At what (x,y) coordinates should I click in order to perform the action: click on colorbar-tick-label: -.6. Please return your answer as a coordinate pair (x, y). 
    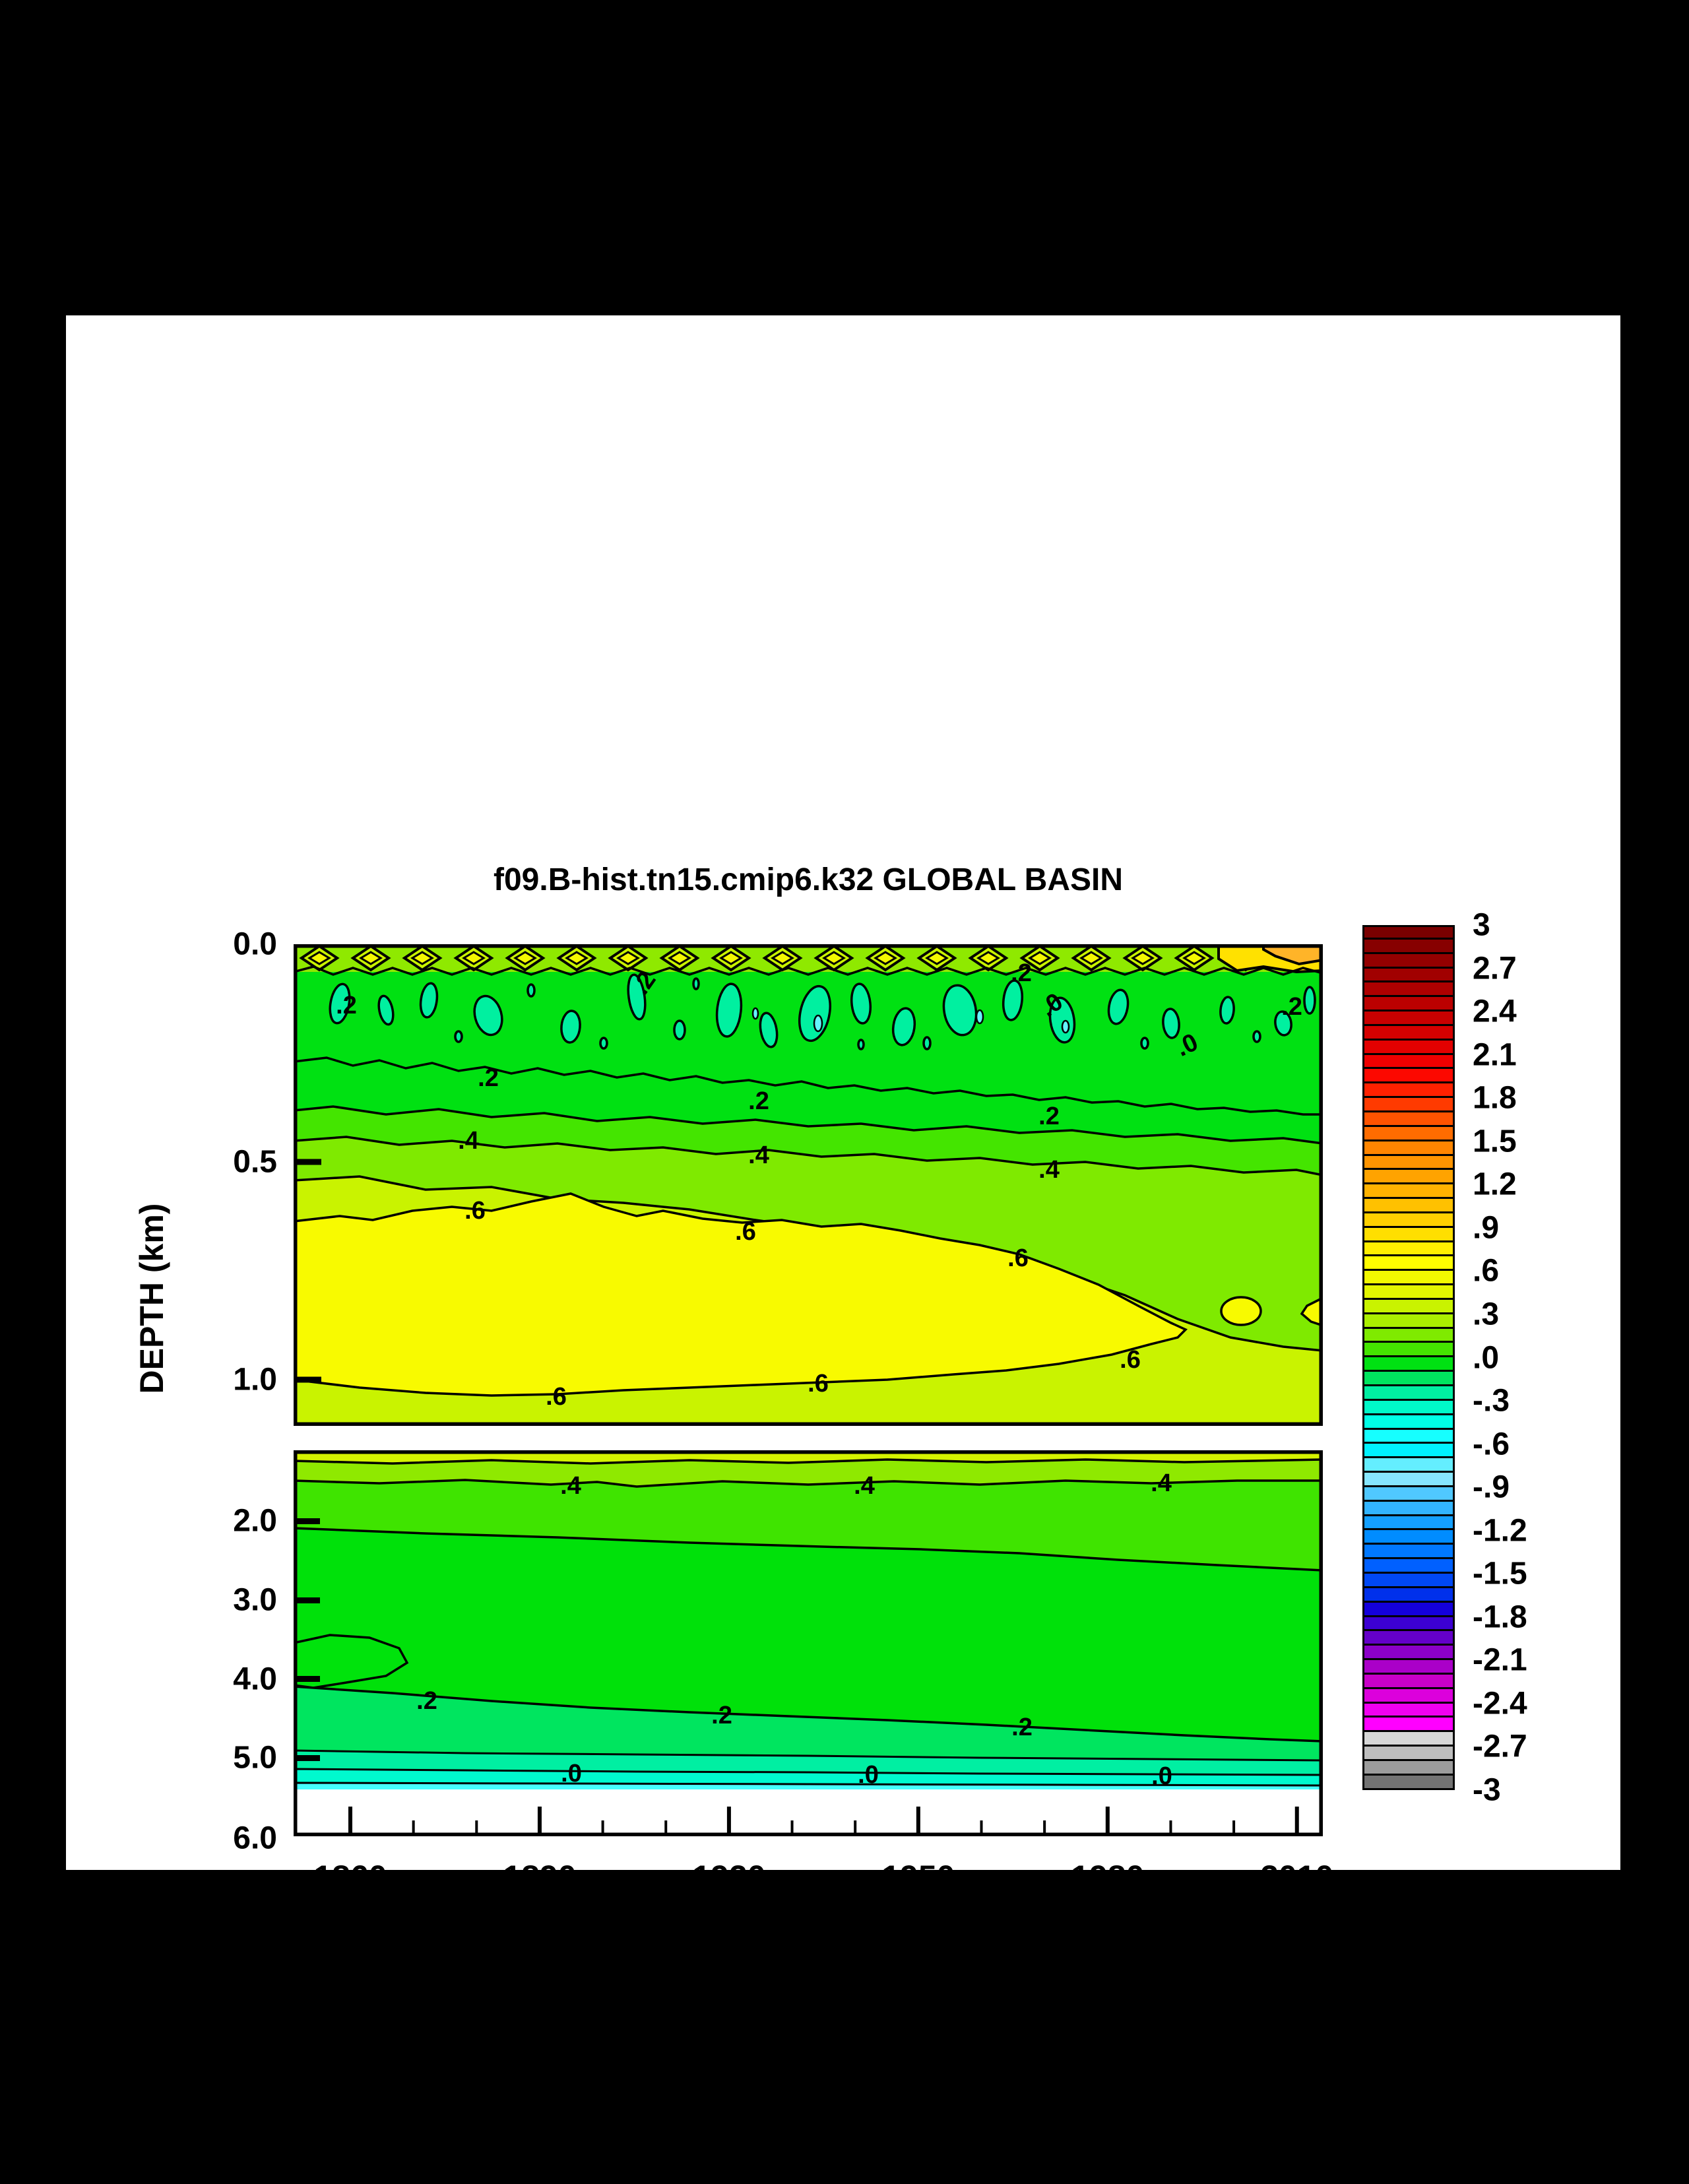
    Looking at the image, I should click on (1491, 1444).